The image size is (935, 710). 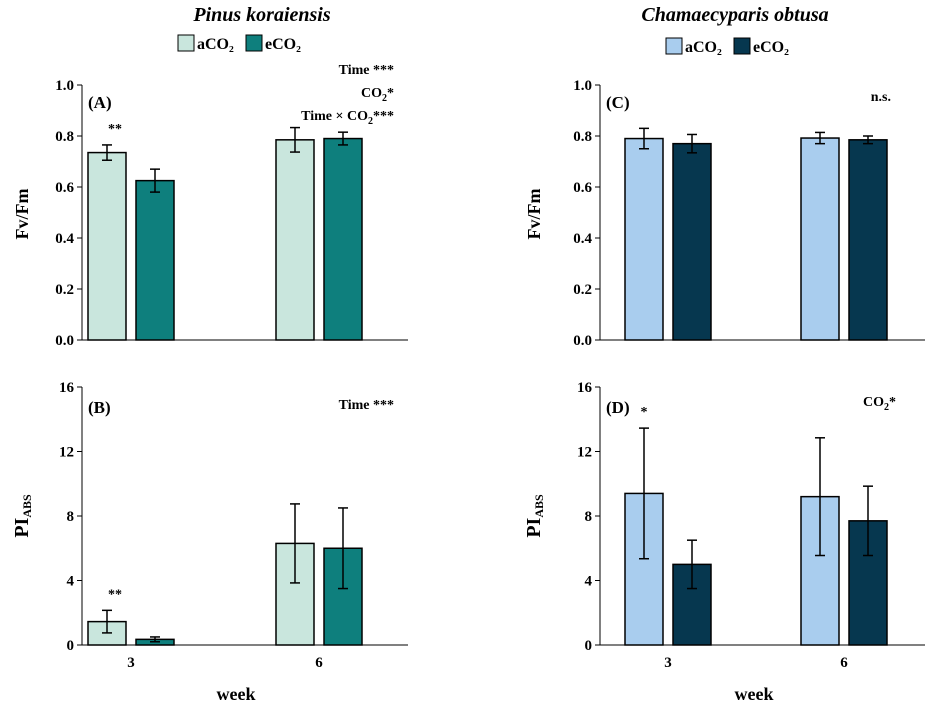 What do you see at coordinates (771, 47) in the screenshot?
I see `legend-label-chamaecyparis-eco2: eCO₂` at bounding box center [771, 47].